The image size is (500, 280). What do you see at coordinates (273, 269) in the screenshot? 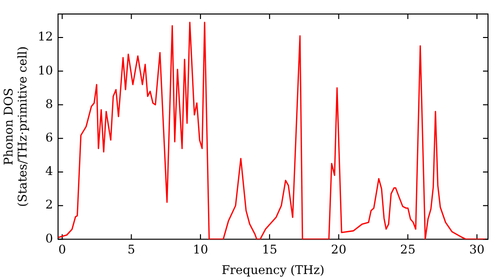
I see `x-axis-title: Frequency (THz)` at bounding box center [273, 269].